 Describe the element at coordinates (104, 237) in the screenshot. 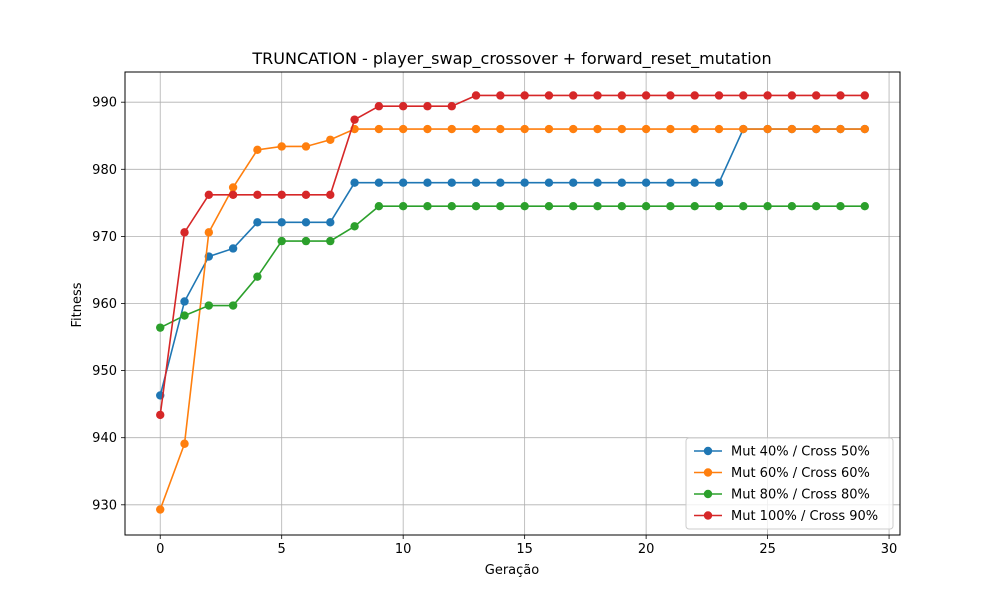

I see `y-tick-label: 970` at that location.